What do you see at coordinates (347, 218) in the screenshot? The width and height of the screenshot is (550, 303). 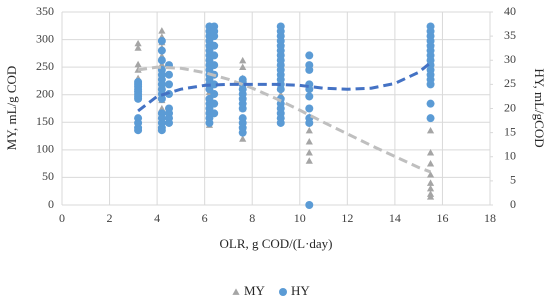 I see `x-tick-label: 12` at bounding box center [347, 218].